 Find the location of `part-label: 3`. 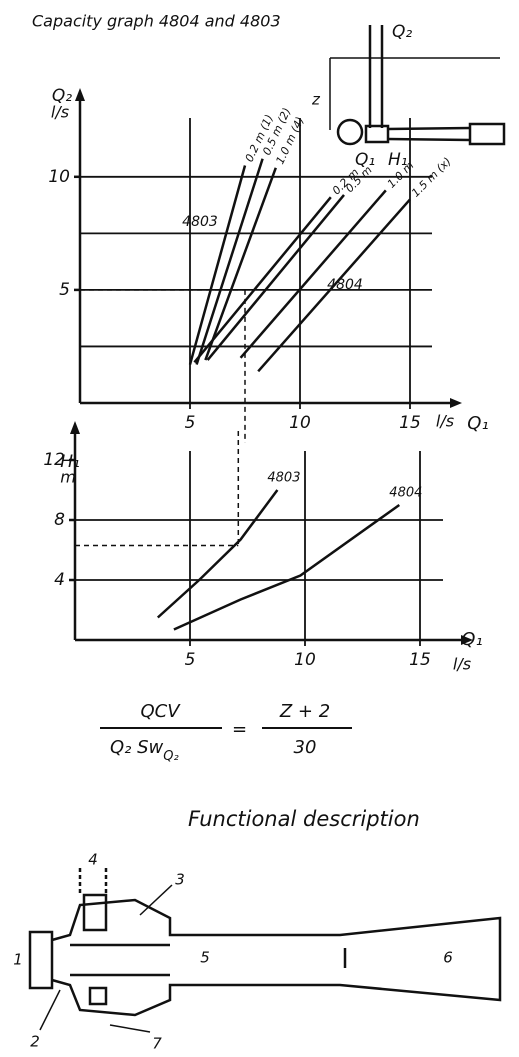

part-label: 3 is located at coordinates (180, 880).